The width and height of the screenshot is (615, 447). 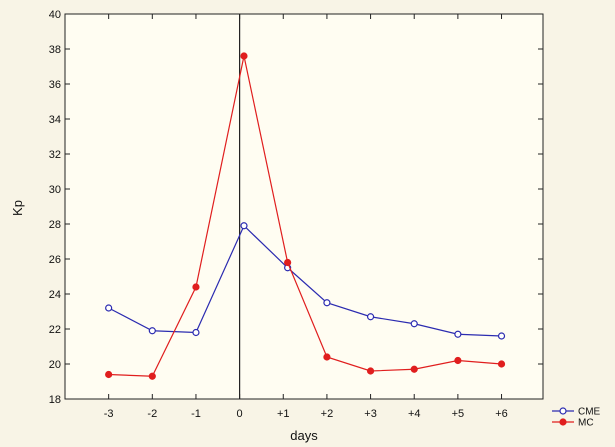 I want to click on y-tick-label: 28, so click(x=55, y=225).